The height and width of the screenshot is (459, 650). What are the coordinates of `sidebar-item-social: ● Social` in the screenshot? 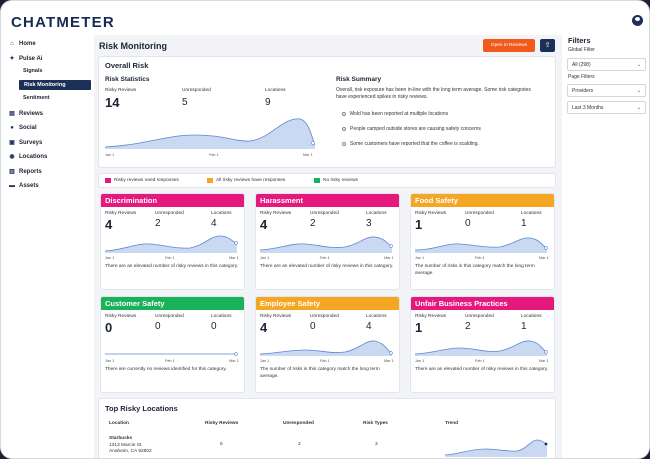 It's located at (23, 127).